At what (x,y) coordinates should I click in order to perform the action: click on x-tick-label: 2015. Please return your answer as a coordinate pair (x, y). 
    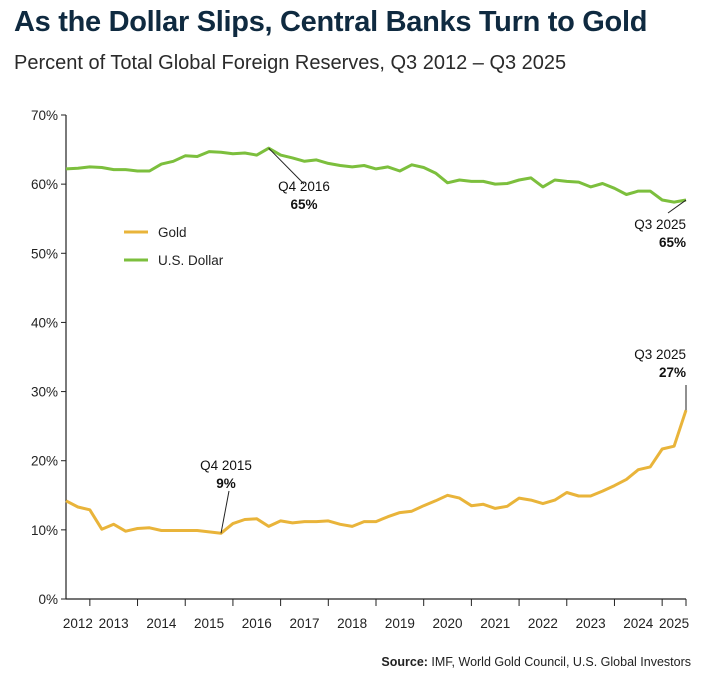
    Looking at the image, I should click on (209, 623).